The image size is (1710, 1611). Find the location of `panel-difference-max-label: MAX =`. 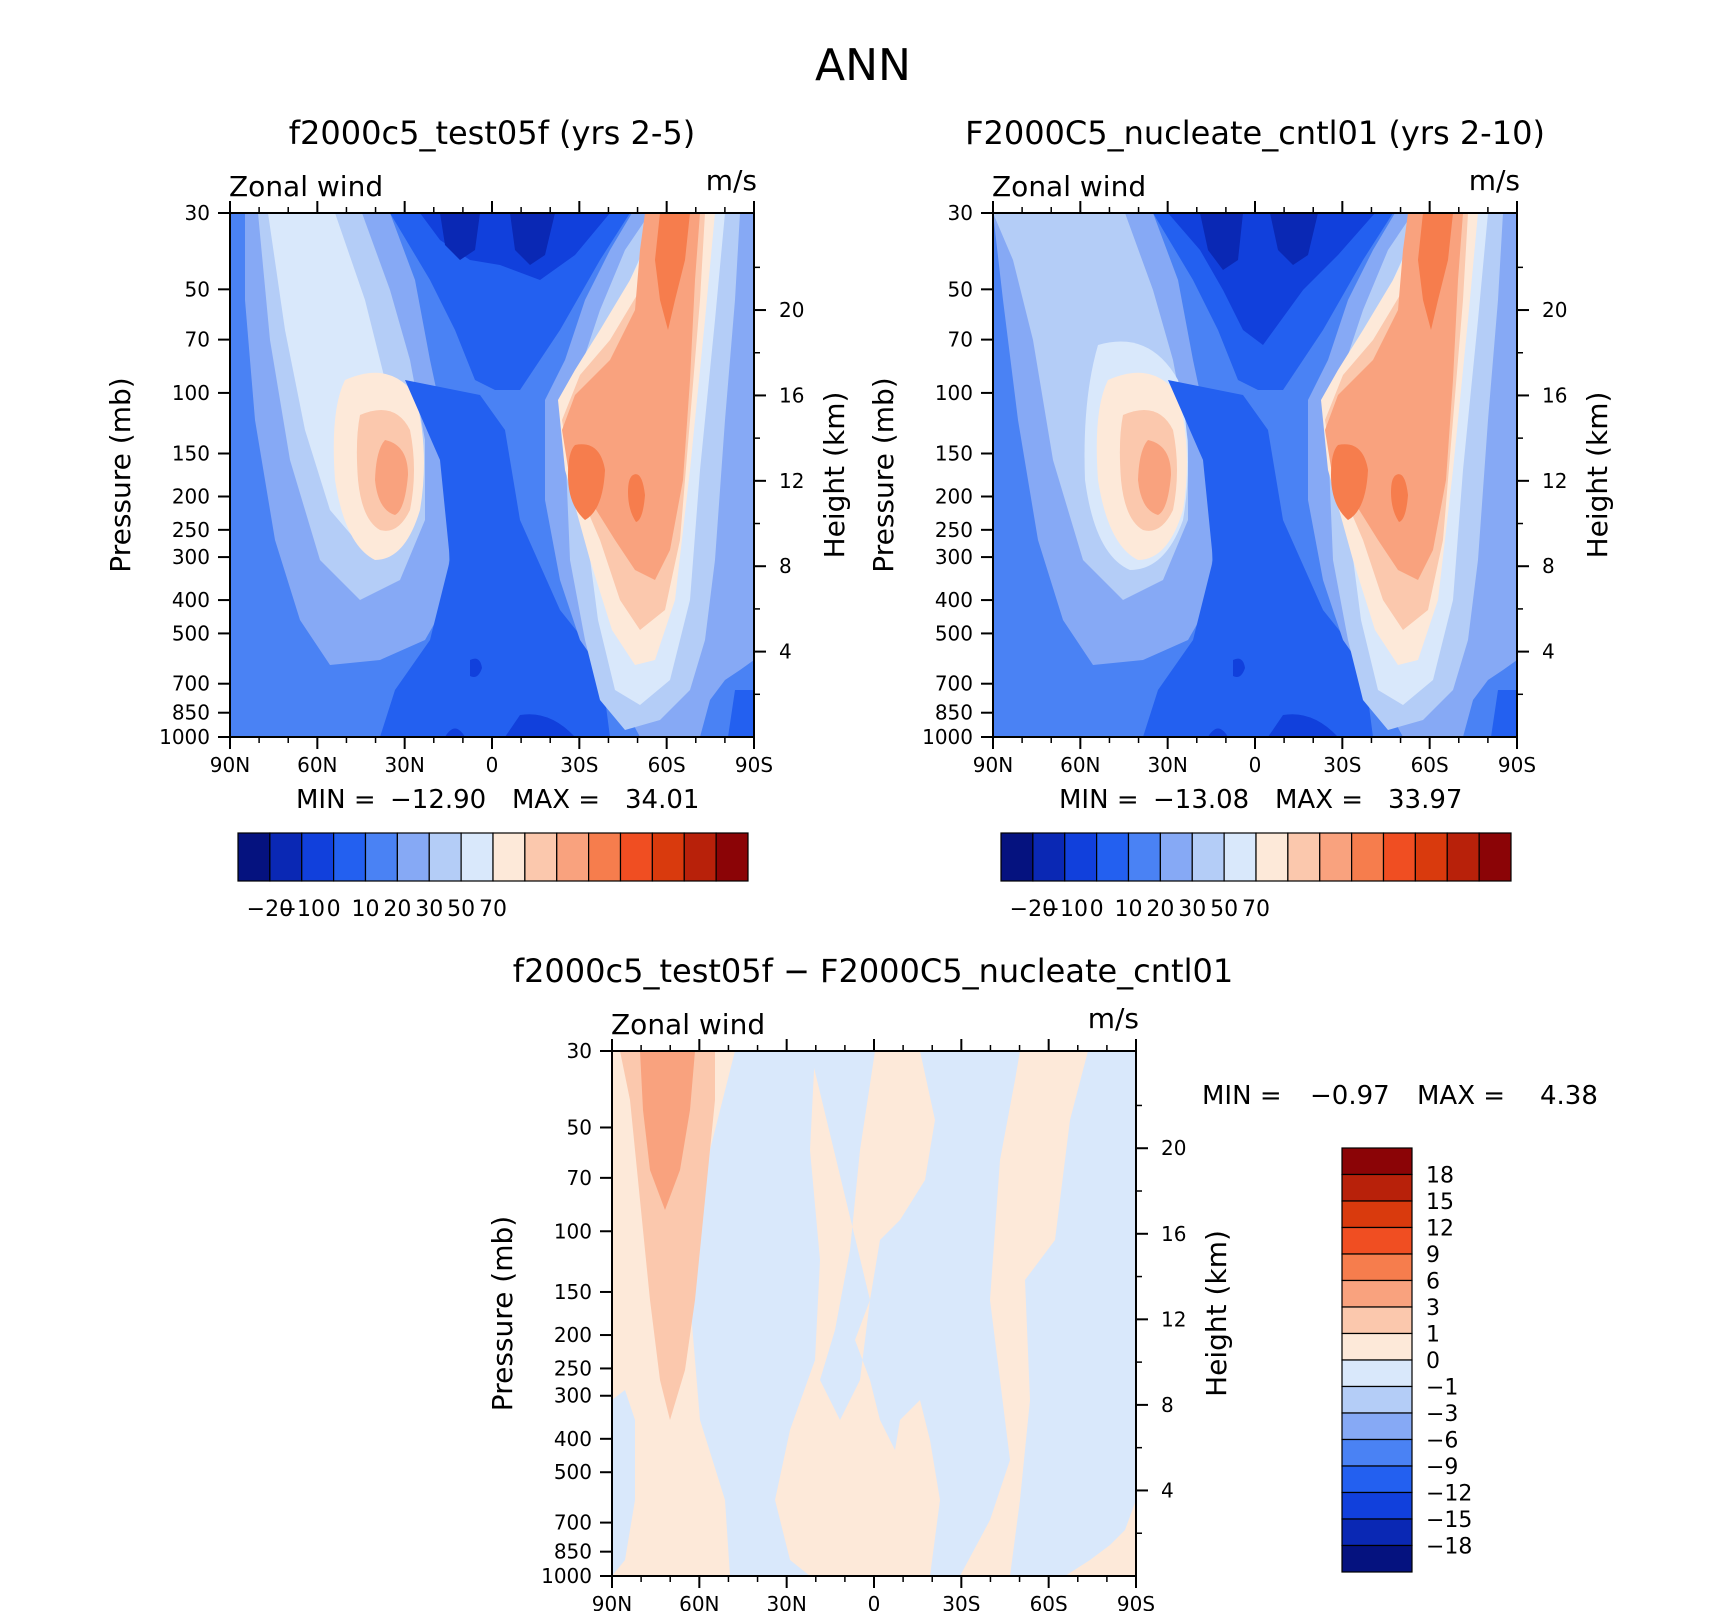

panel-difference-max-label: MAX = is located at coordinates (1461, 1096).